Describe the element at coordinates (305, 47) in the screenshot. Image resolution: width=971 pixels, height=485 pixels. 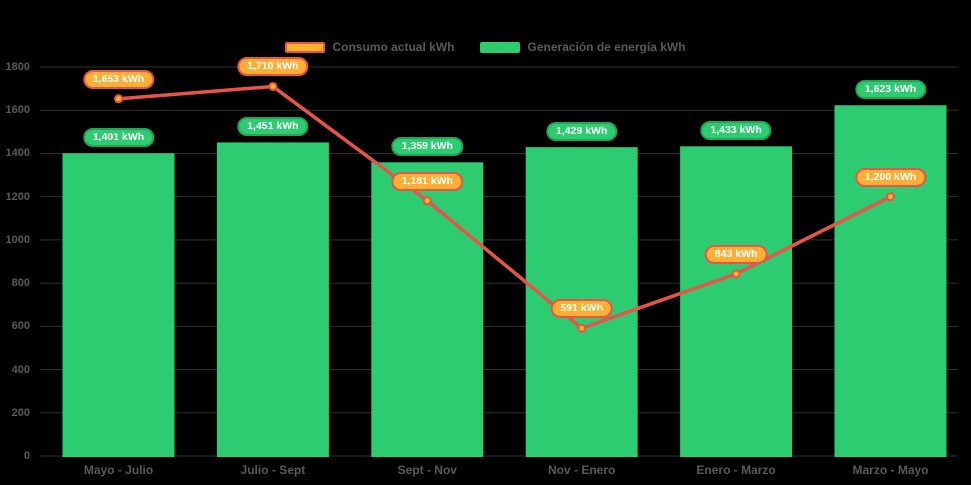
I see `consumo-line-swatch-icon` at that location.